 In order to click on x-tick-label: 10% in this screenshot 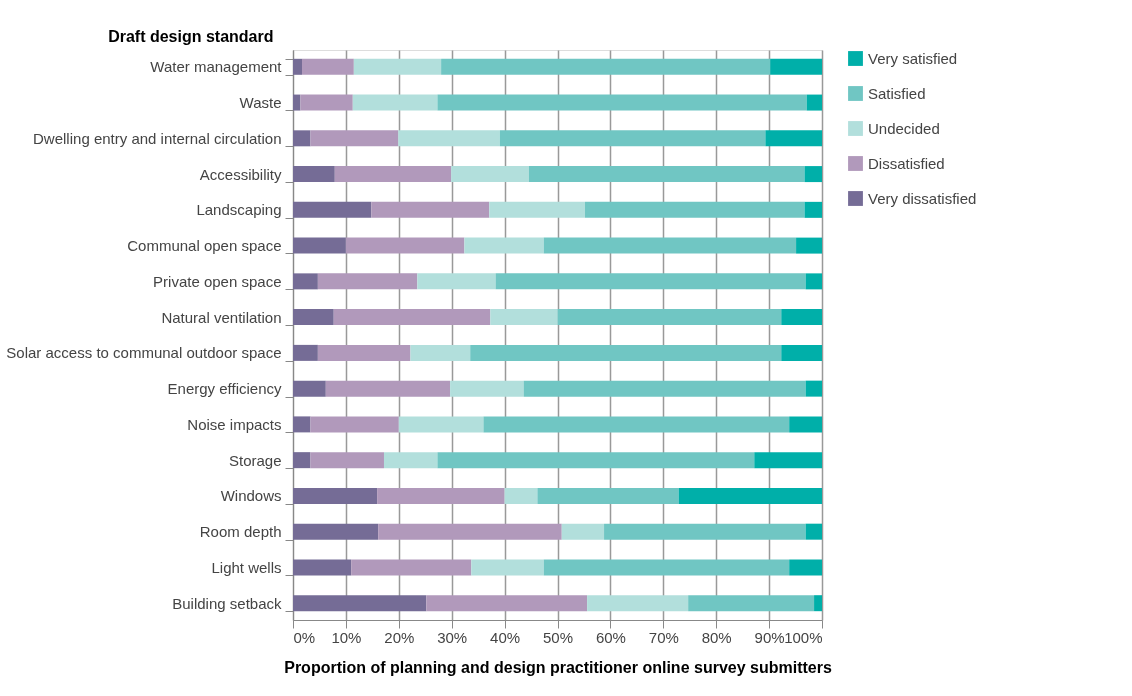, I will do `click(346, 637)`.